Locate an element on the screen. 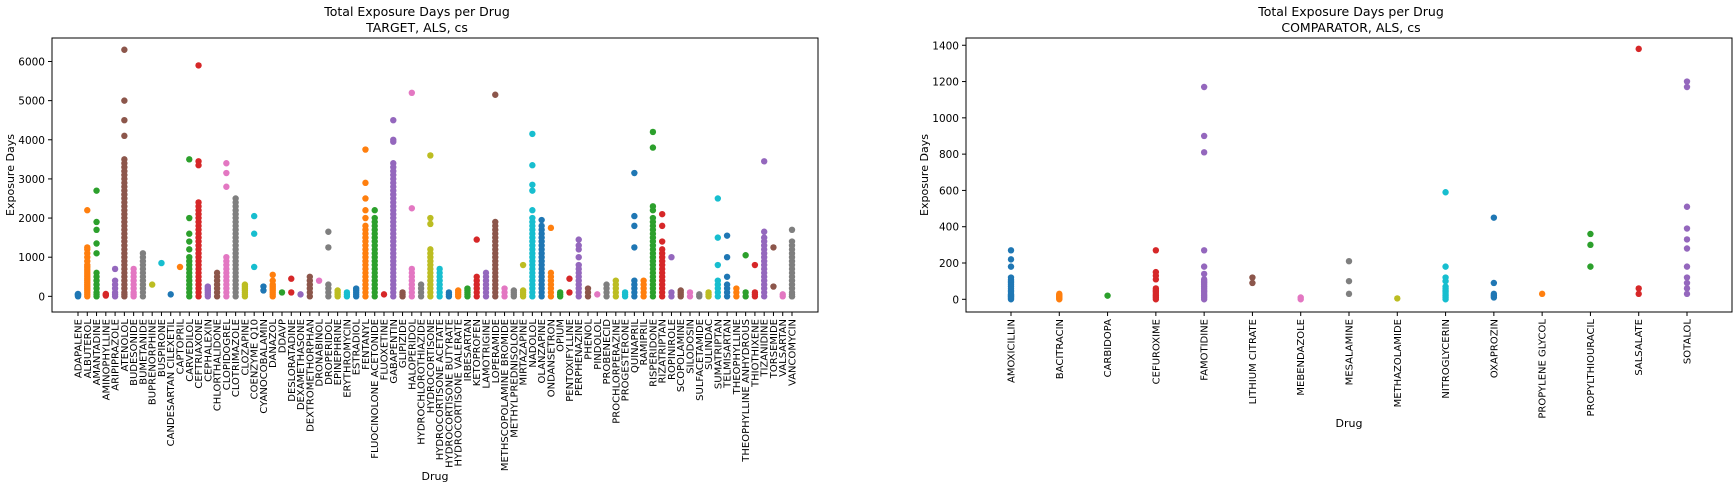  right-x-tick-label: SALSALATE is located at coordinates (1639, 347).